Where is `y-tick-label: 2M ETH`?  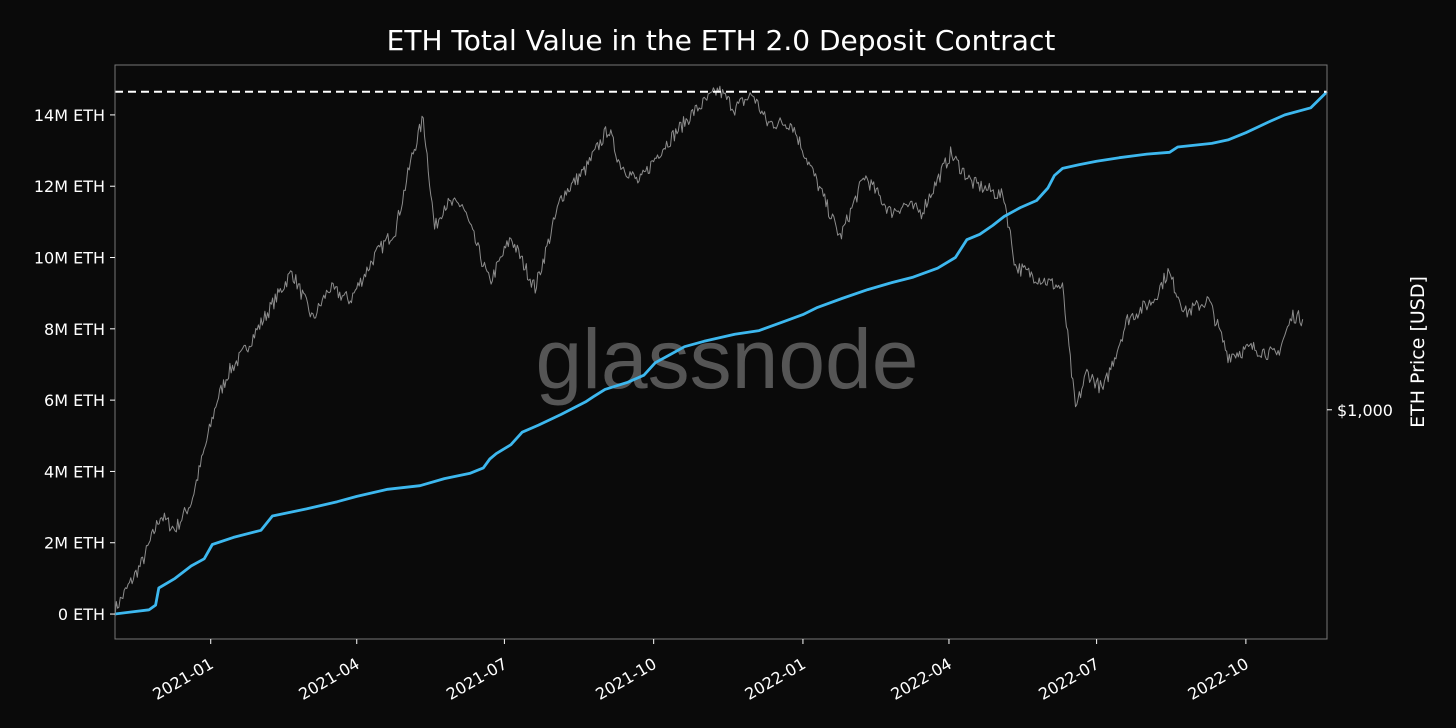 y-tick-label: 2M ETH is located at coordinates (74, 543).